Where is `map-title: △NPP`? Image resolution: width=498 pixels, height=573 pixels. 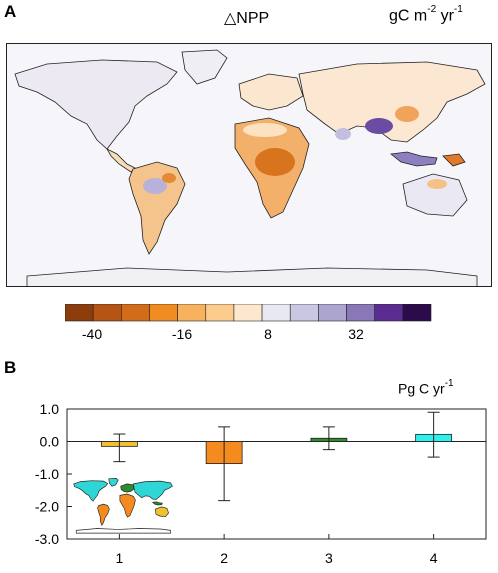 map-title: △NPP is located at coordinates (247, 18).